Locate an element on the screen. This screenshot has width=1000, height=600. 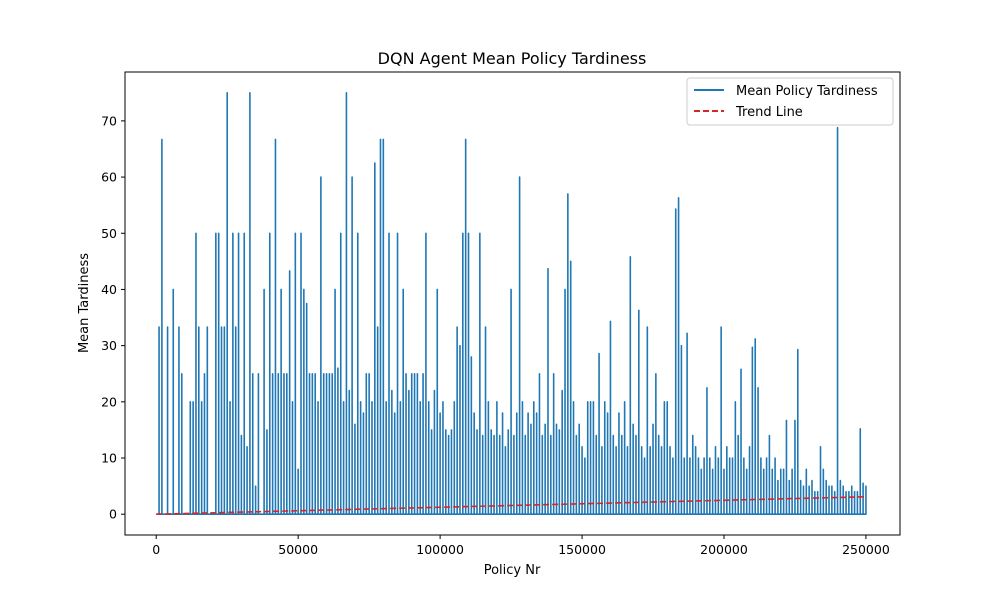
legend-label-mean-policy-tardiness: Mean Policy Tardiness is located at coordinates (807, 91).